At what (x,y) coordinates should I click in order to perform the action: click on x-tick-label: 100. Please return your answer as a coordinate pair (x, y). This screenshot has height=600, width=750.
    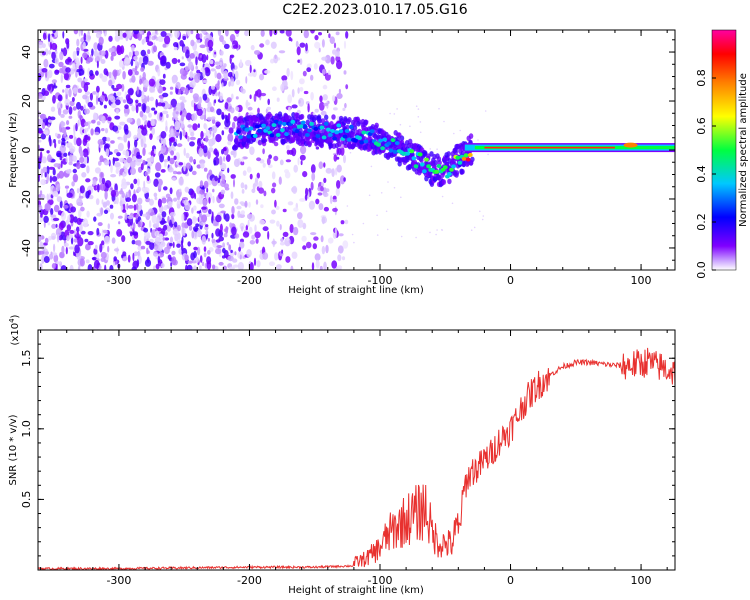
    Looking at the image, I should click on (641, 280).